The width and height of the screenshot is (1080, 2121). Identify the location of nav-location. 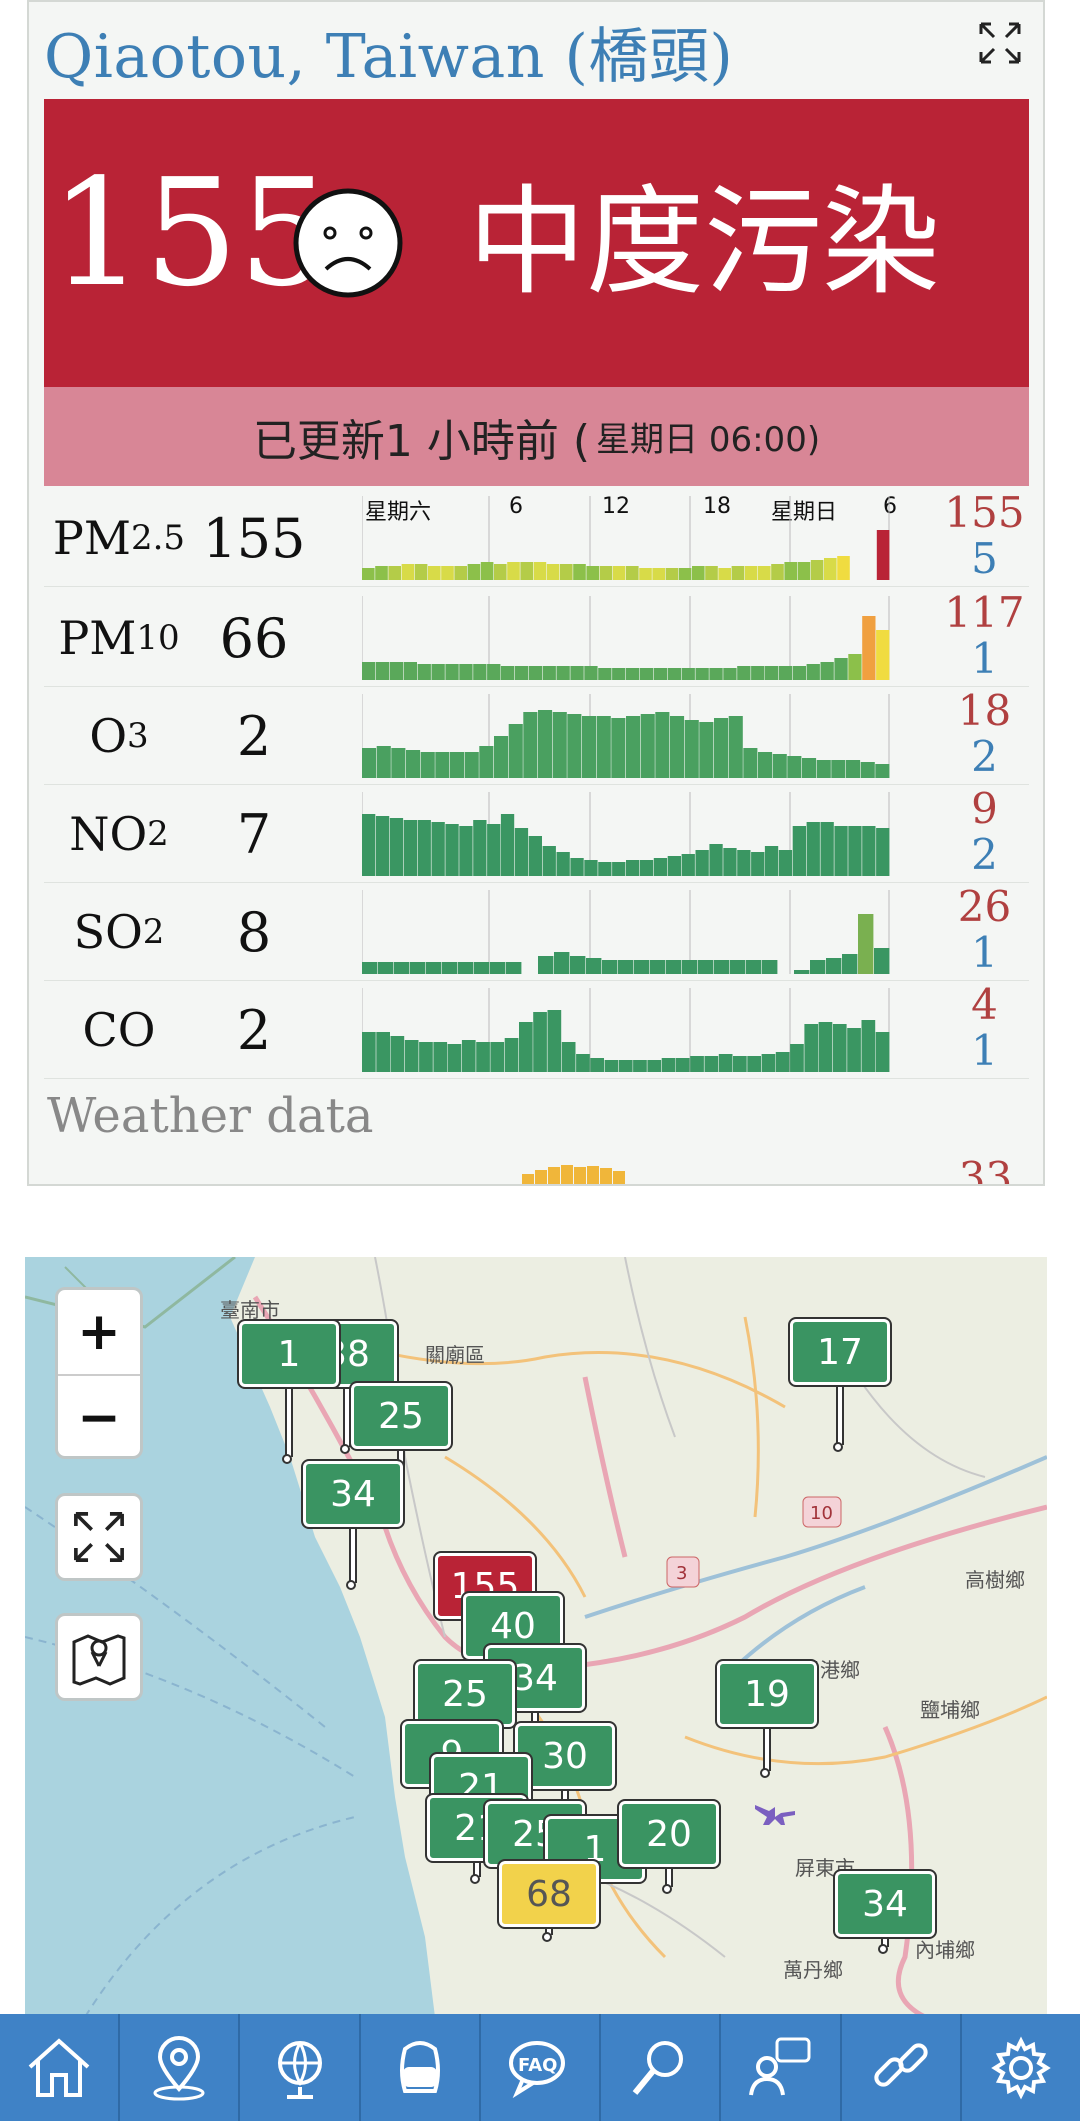
(180, 2067).